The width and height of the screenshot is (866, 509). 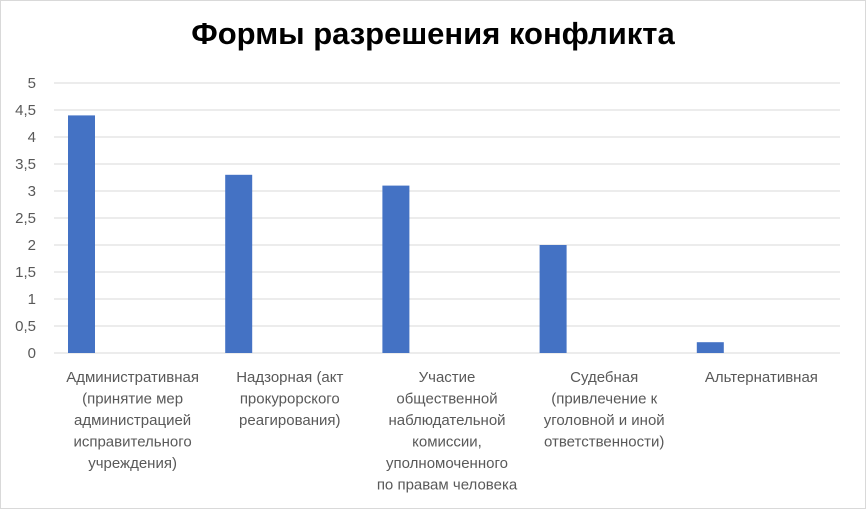 I want to click on y-tick-label: 3,5, so click(x=25, y=164).